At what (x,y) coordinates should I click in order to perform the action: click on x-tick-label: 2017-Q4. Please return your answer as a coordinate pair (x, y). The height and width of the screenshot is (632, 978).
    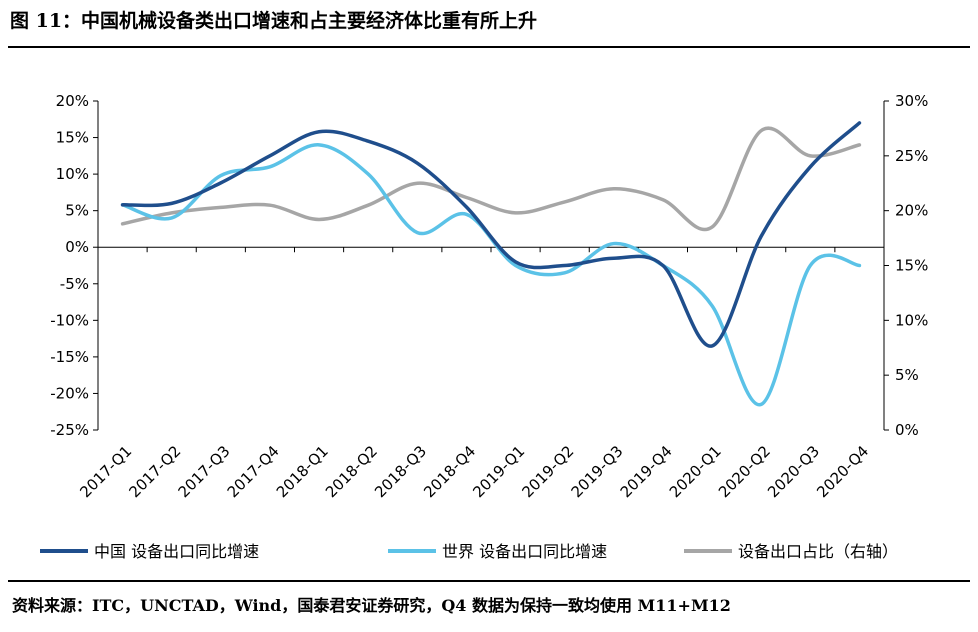
    Looking at the image, I should click on (253, 471).